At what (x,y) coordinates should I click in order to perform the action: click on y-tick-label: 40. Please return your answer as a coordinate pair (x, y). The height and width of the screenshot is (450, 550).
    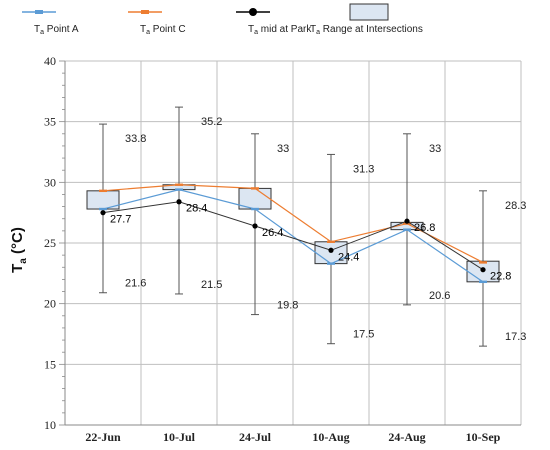
    Looking at the image, I should click on (50, 61).